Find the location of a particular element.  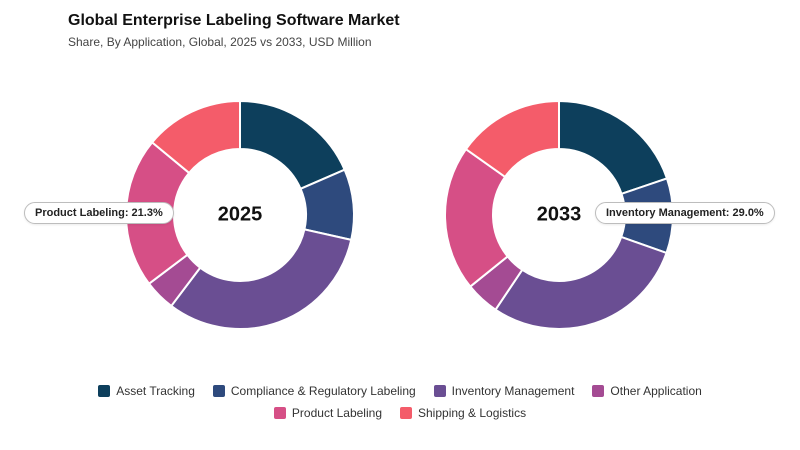

legend-label: Product Labeling is located at coordinates (336, 413).